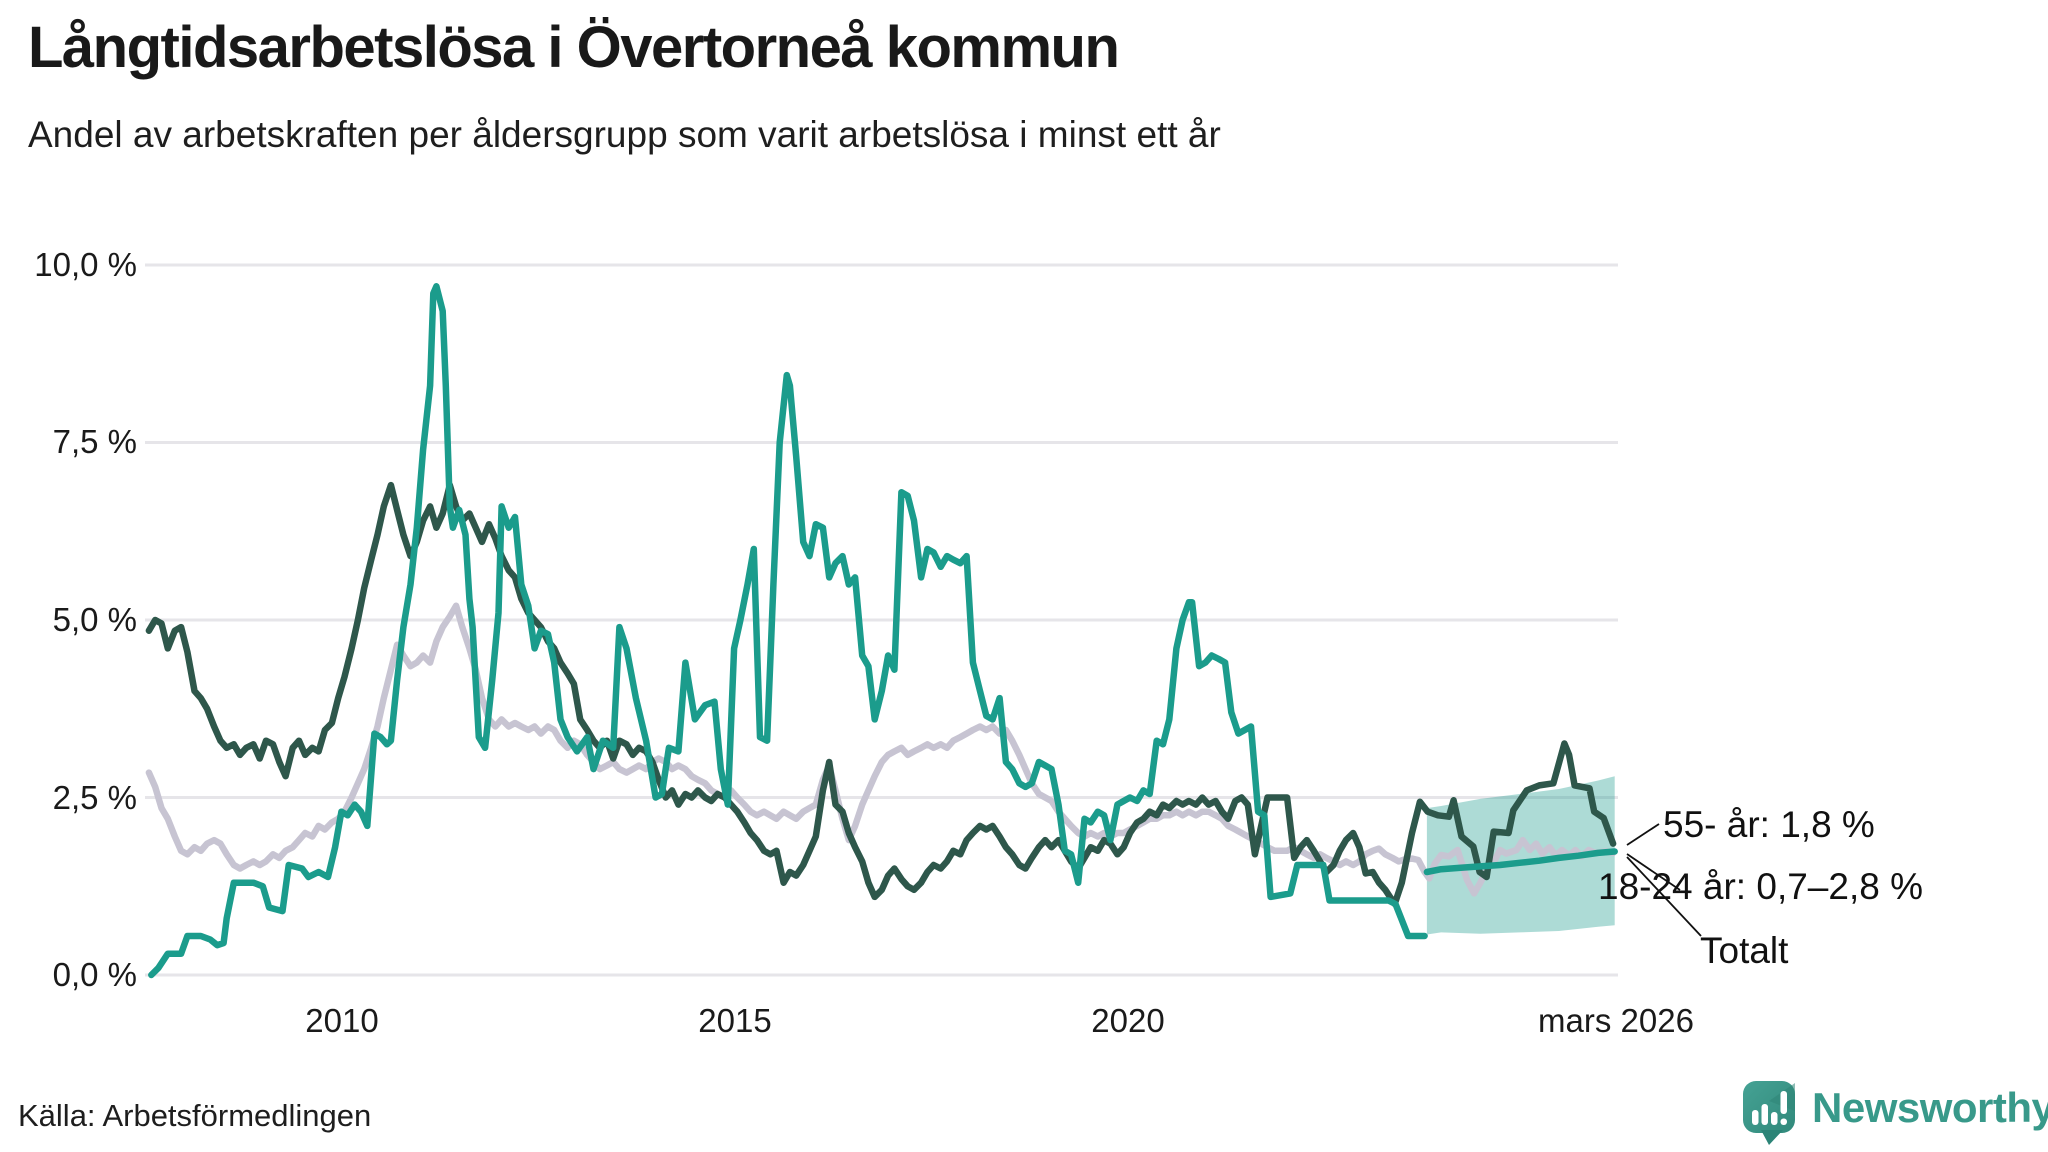 The image size is (2048, 1152). I want to click on y-axis-tick-10: 10,0 %, so click(85, 264).